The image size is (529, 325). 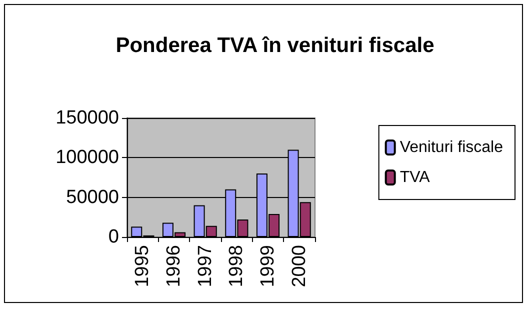 What do you see at coordinates (299, 266) in the screenshot?
I see `x-tick-label: 2000` at bounding box center [299, 266].